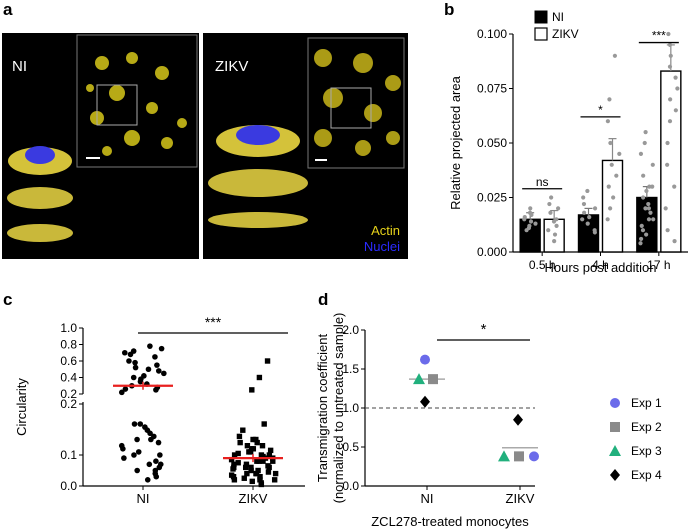 This screenshot has height=532, width=700. What do you see at coordinates (542, 265) in the screenshot?
I see `x-tick-label: 0.5 h` at bounding box center [542, 265].